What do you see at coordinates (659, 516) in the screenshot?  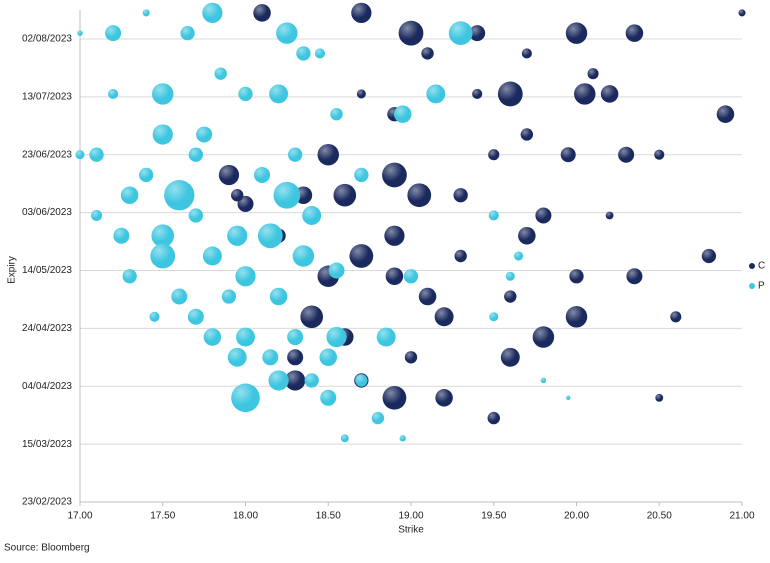 I see `x-tick-label: 20.50` at bounding box center [659, 516].